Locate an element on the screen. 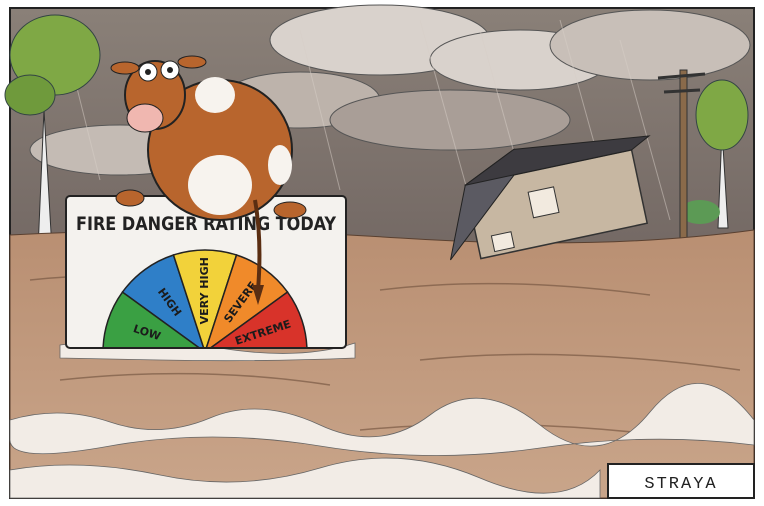 This screenshot has width=764, height=506. rating-label: VERY HIGH is located at coordinates (204, 290).